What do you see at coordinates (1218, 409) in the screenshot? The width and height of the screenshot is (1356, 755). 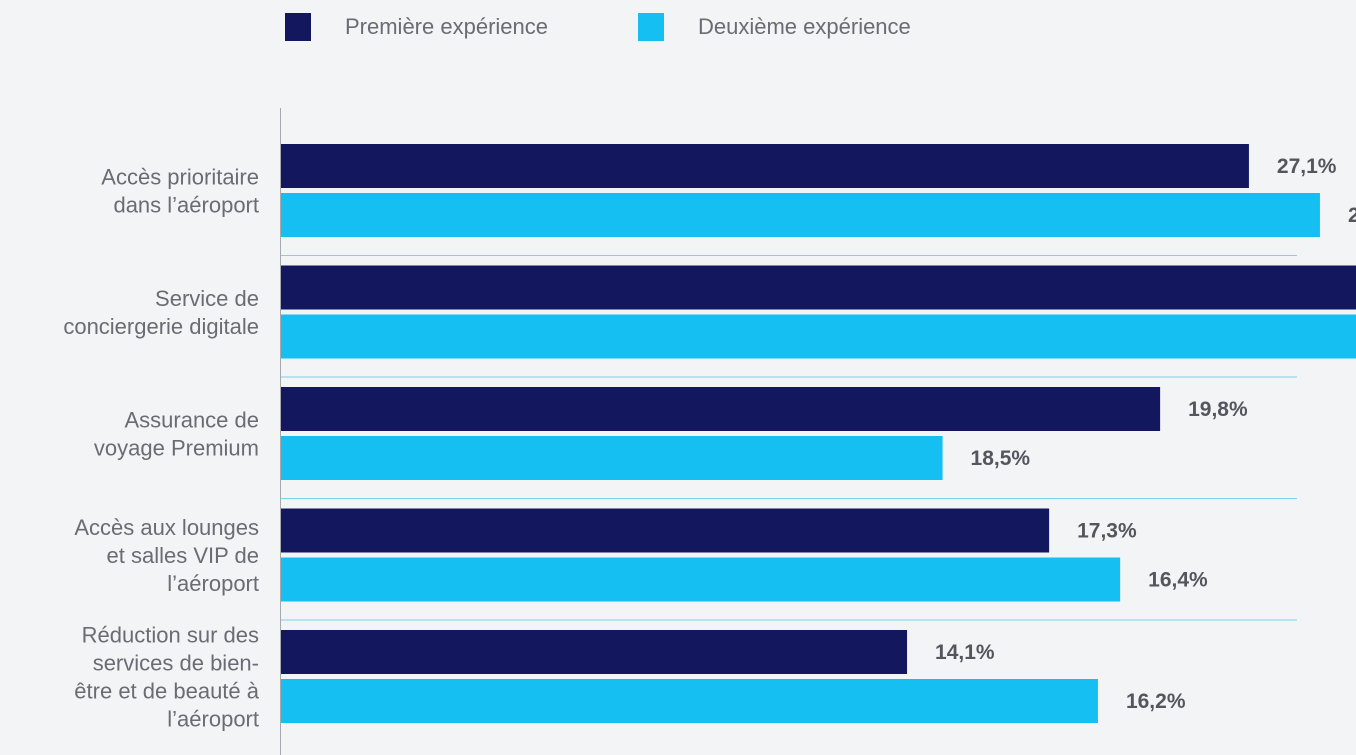 I see `value-label-premiere-3: 19,8%` at bounding box center [1218, 409].